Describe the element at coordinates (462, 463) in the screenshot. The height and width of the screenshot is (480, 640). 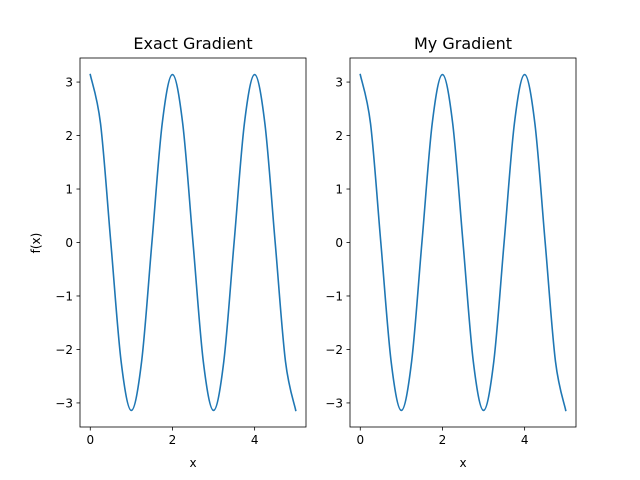
I see `right-x-axis-label: x` at that location.